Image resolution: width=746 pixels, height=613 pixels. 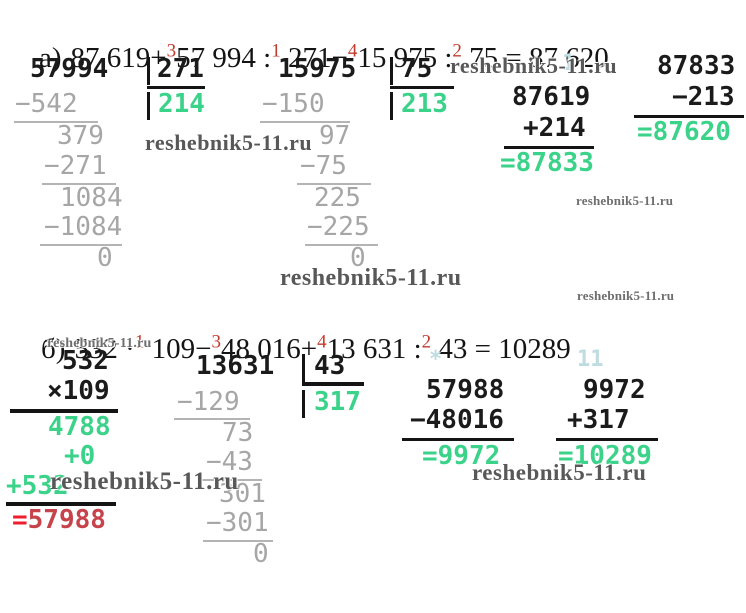 I want to click on multiplication1-result-underline, so click(x=61, y=504).